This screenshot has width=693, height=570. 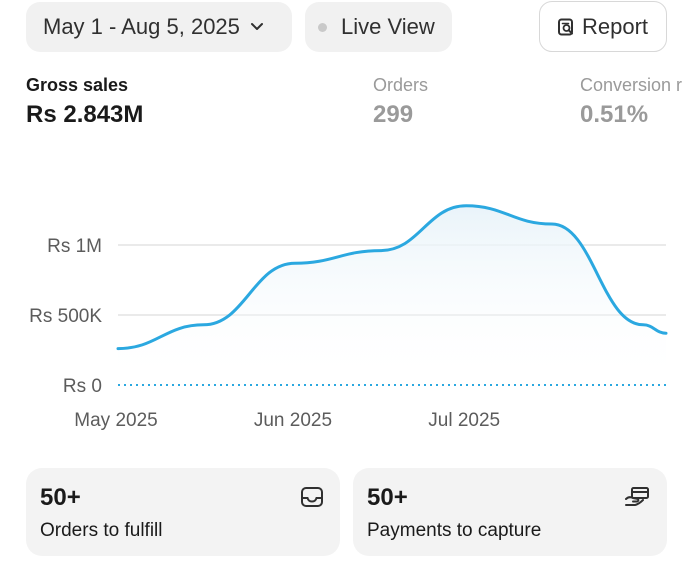 I want to click on conversion-label: Conversion r, so click(x=631, y=85).